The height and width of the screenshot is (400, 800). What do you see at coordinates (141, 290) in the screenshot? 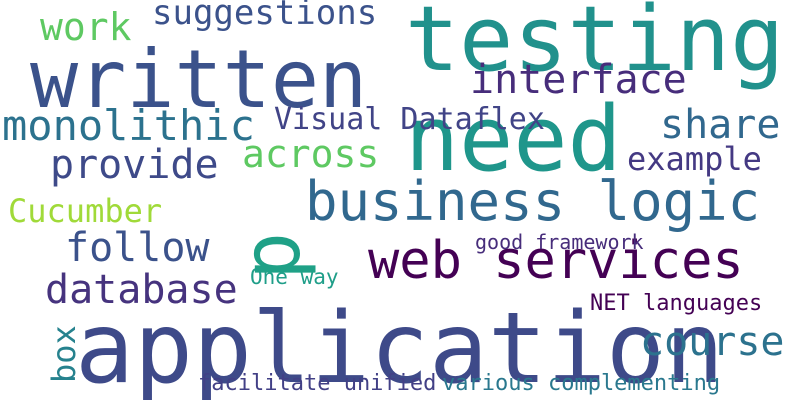
I see `word-database: database` at bounding box center [141, 290].